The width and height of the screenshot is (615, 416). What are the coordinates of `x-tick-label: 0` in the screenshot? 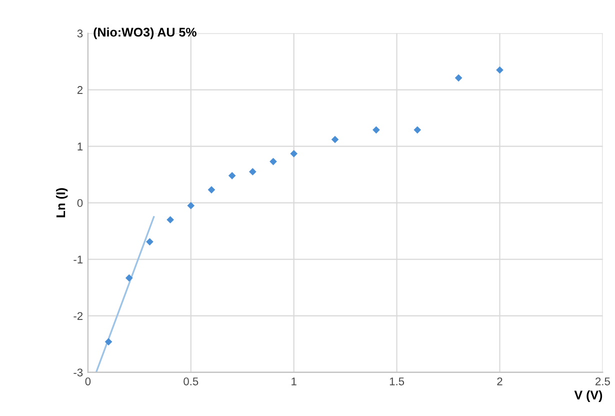 It's located at (88, 381).